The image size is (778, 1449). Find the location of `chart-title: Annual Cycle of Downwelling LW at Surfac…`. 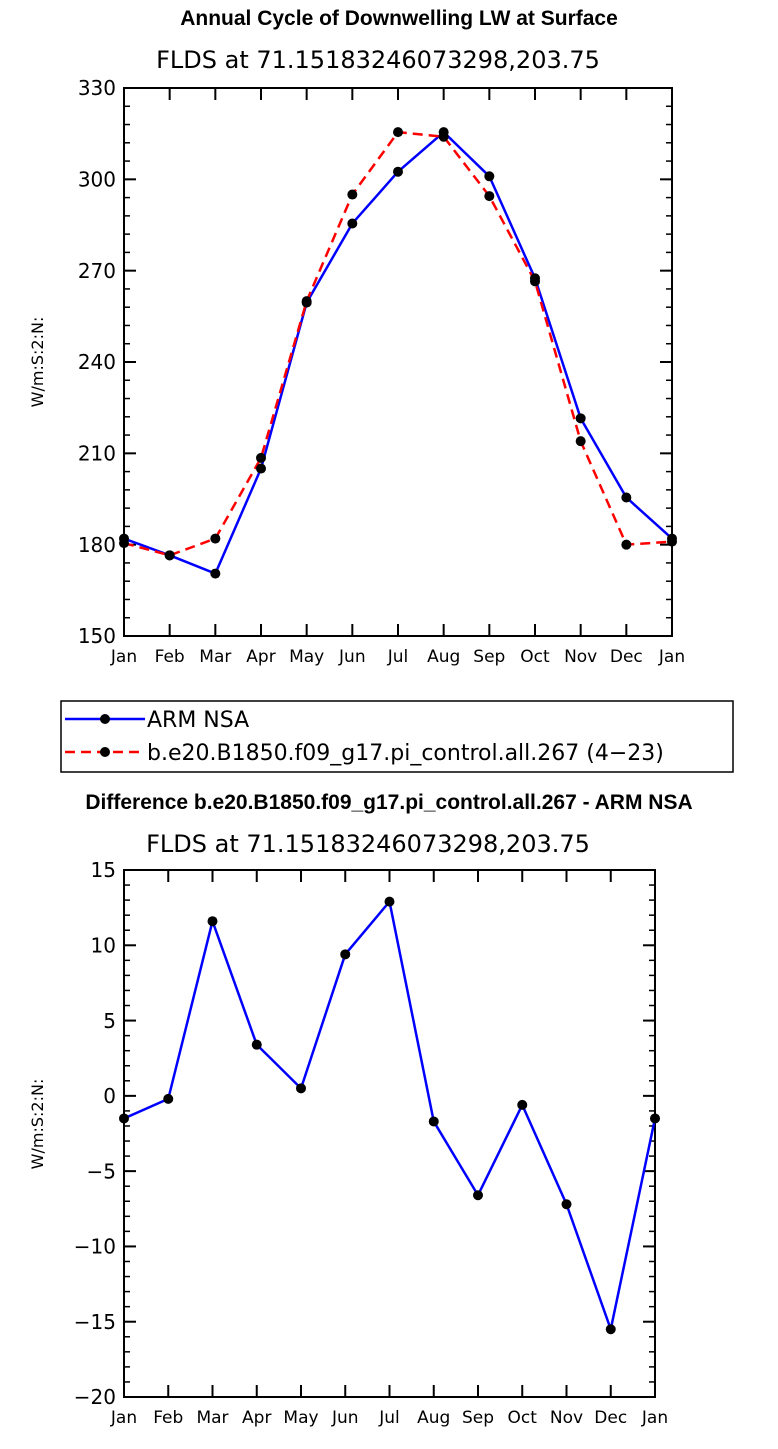

chart-title: Annual Cycle of Downwelling LW at Surfac… is located at coordinates (399, 18).